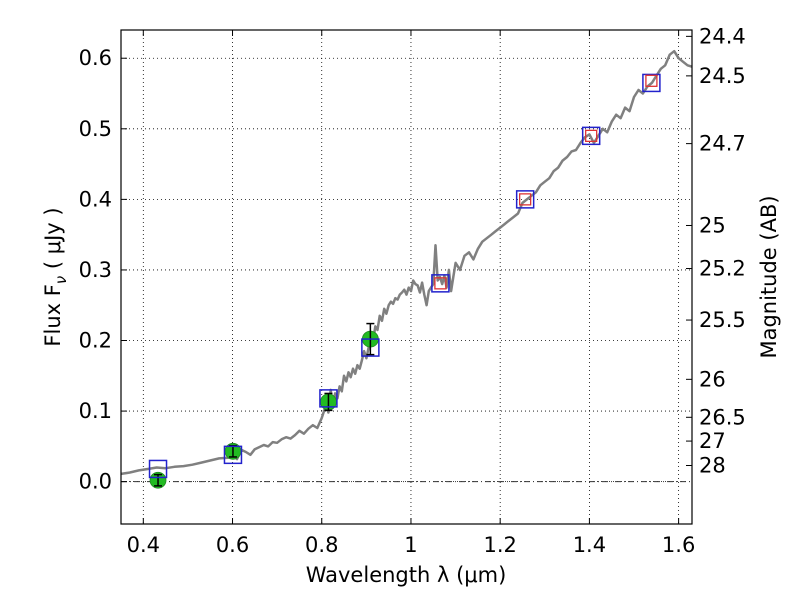 This screenshot has height=604, width=800. I want to click on y2-tick-label: 27, so click(712, 441).